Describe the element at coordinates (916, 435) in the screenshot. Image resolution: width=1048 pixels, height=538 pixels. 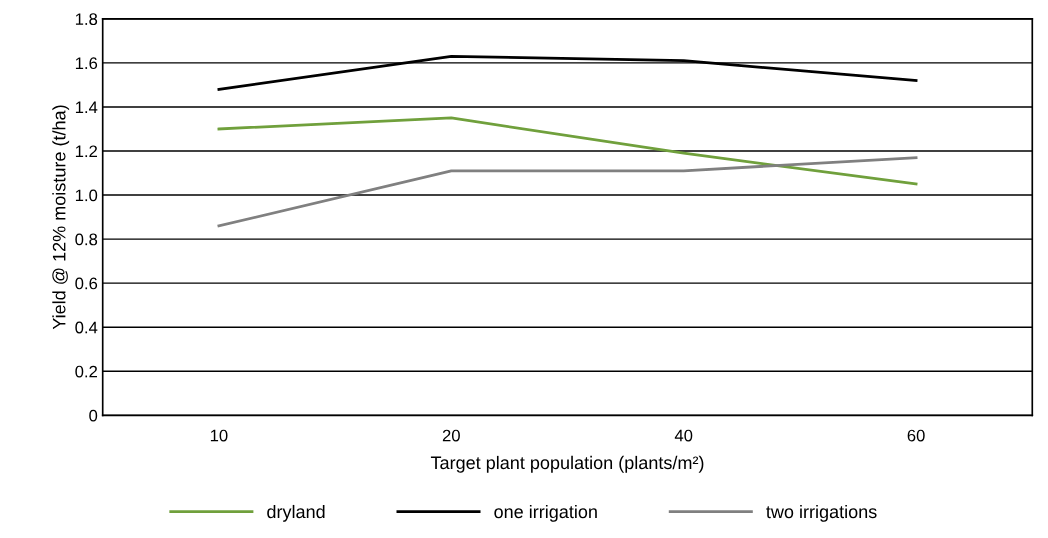
I see `x-tick-label: 60` at that location.